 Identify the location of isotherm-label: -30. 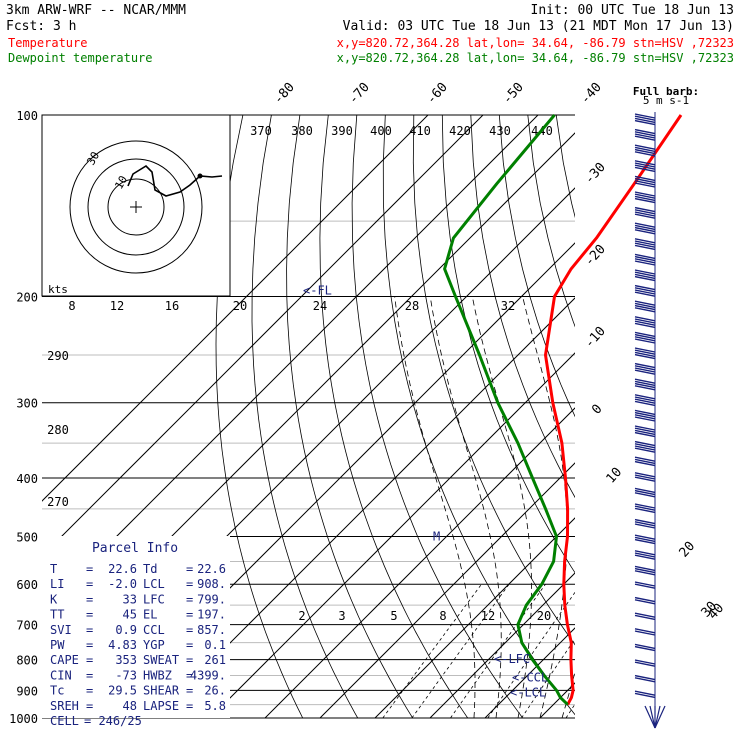
(595, 173).